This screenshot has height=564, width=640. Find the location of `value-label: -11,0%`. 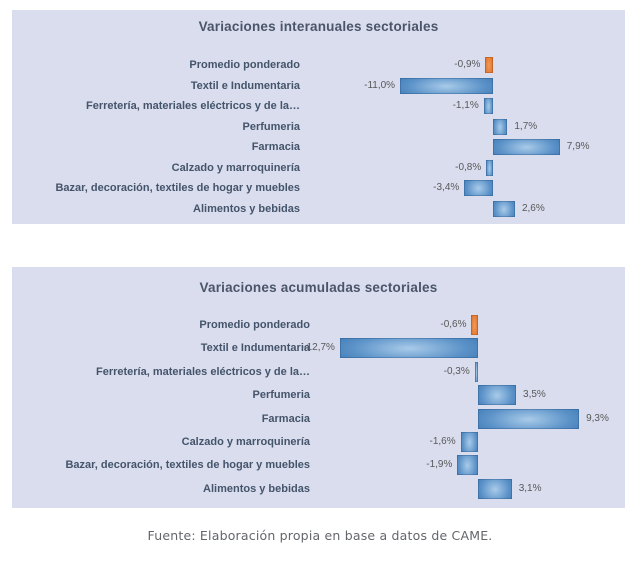

value-label: -11,0% is located at coordinates (380, 85).